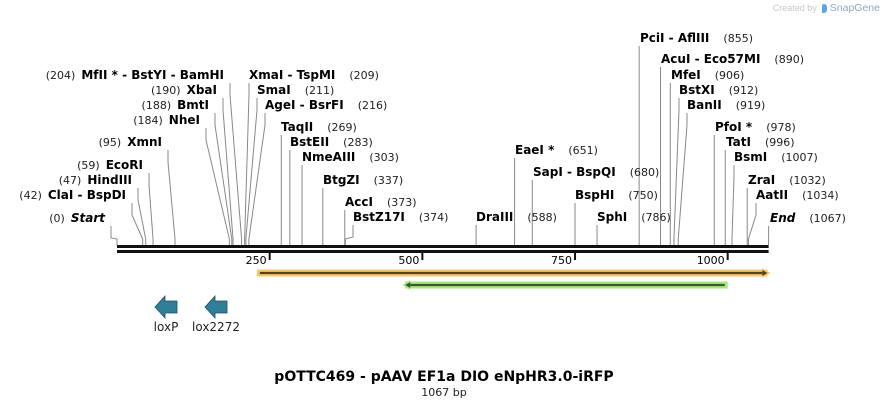 The height and width of the screenshot is (409, 888). I want to click on site-position: (1067), so click(827, 218).